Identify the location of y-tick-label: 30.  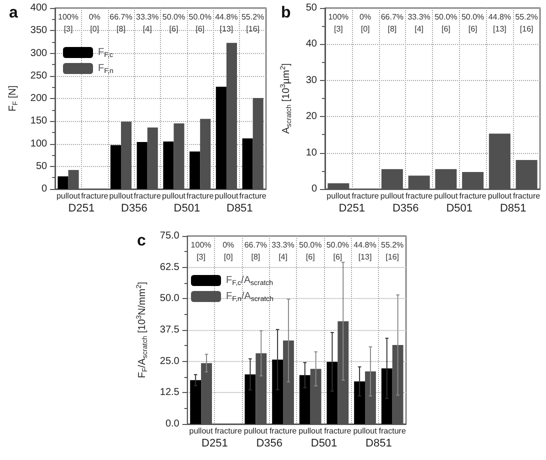
(312, 80).